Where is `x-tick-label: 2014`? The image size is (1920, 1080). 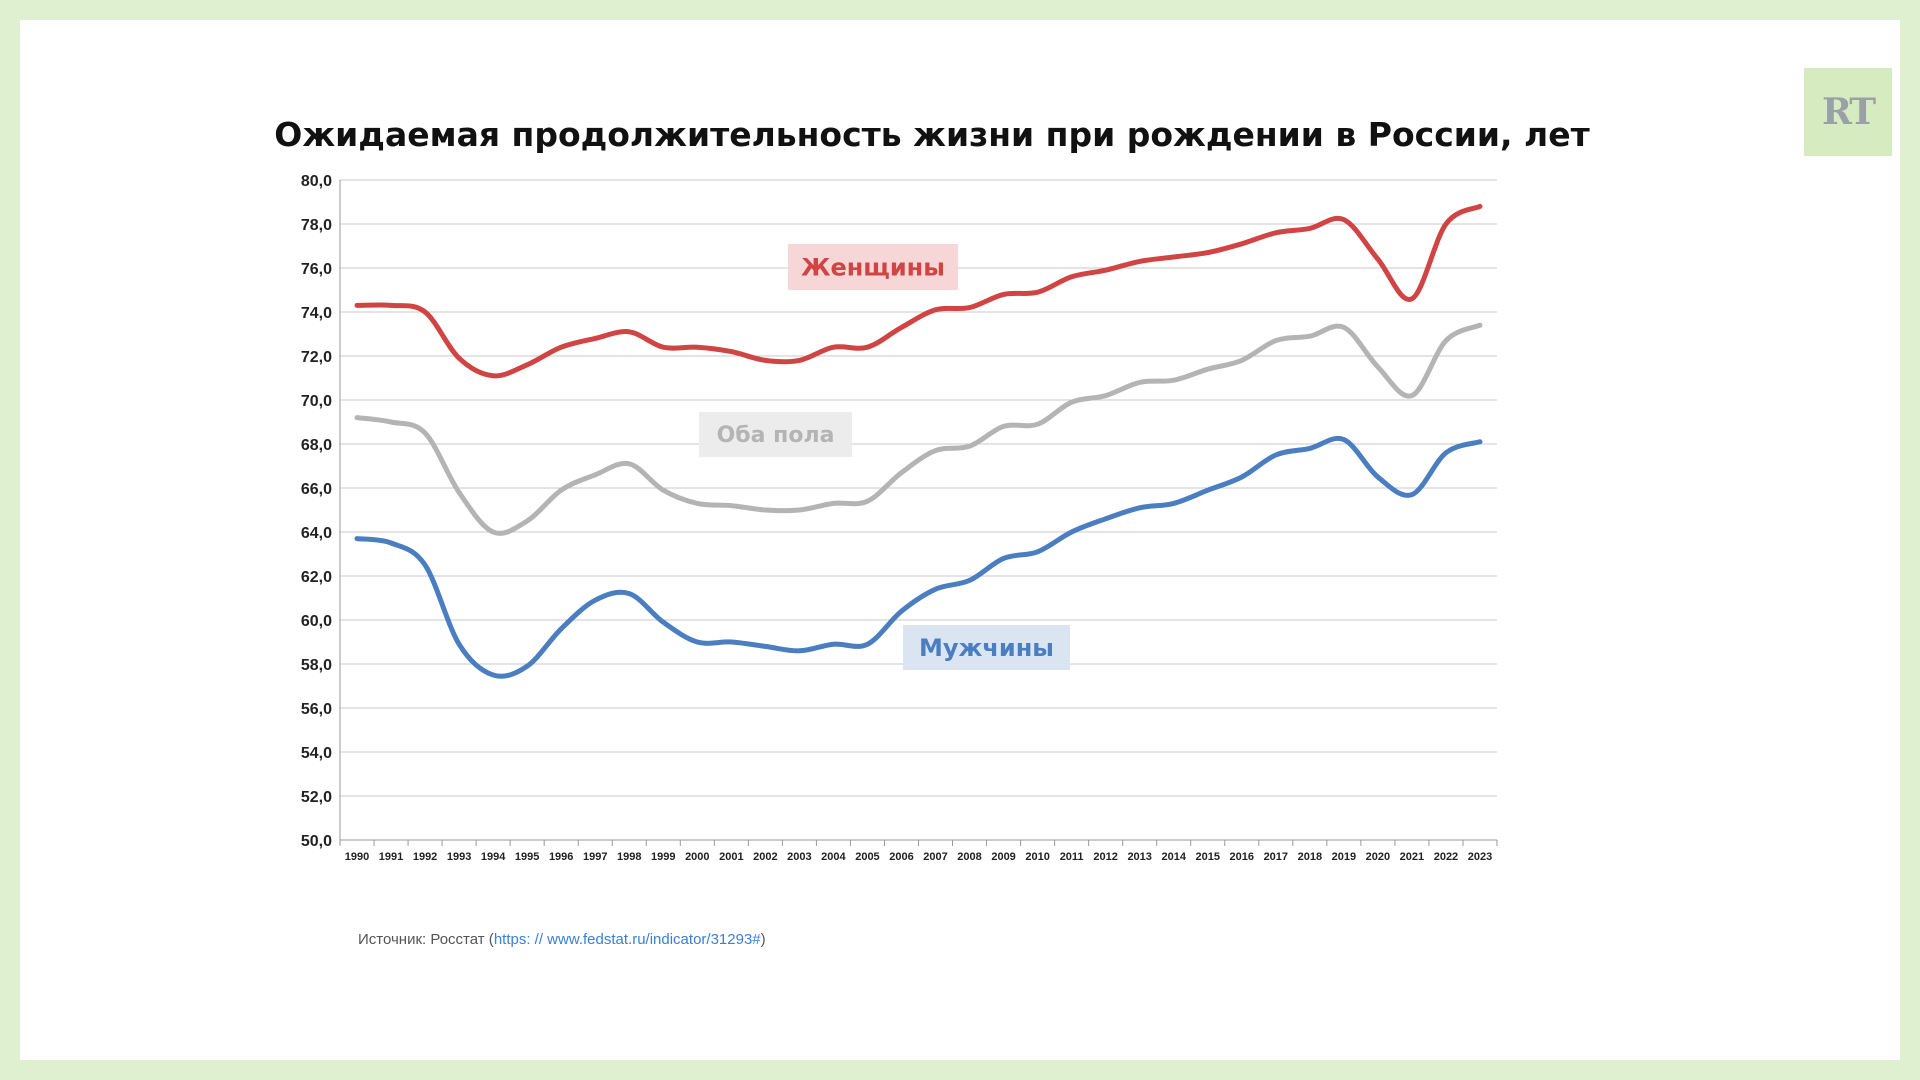 x-tick-label: 2014 is located at coordinates (1173, 857).